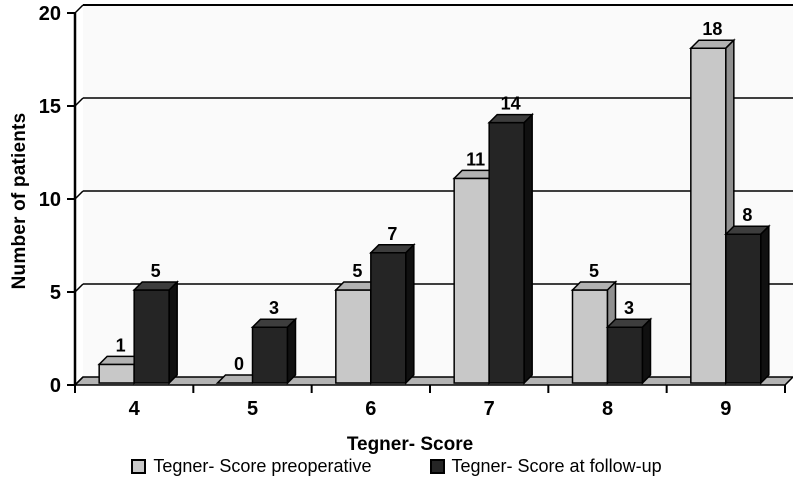  What do you see at coordinates (252, 409) in the screenshot?
I see `x-tick-label: 5` at bounding box center [252, 409].